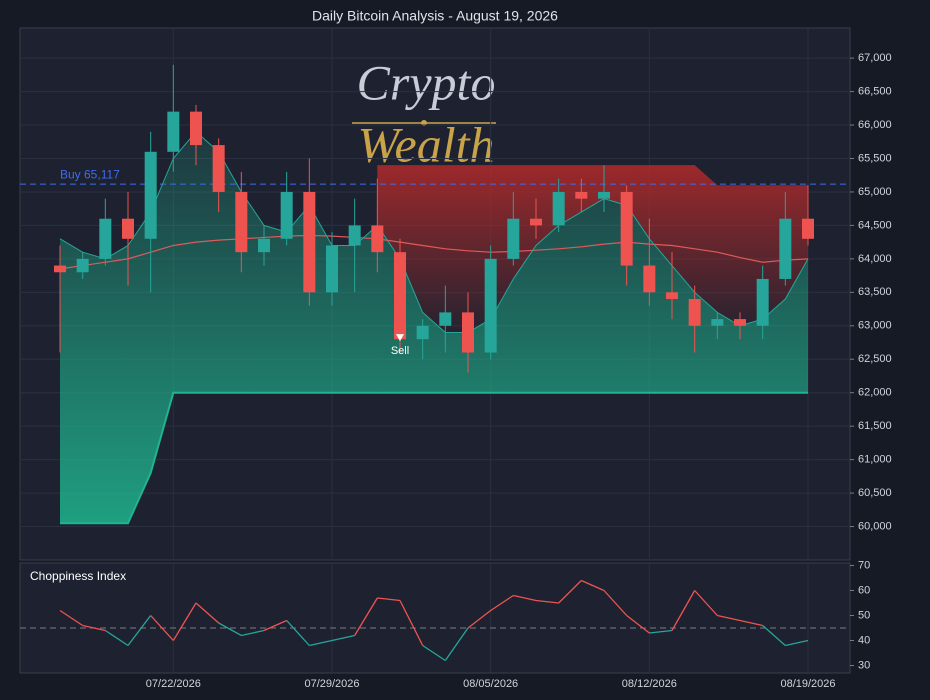 The image size is (930, 700). Describe the element at coordinates (78, 576) in the screenshot. I see `indicator-title: Choppiness Index` at that location.